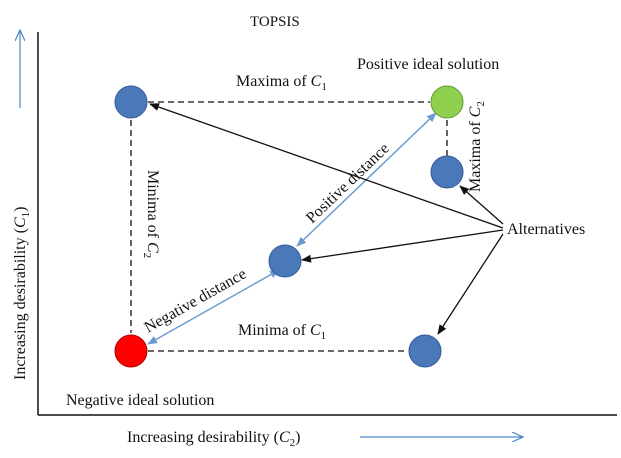 The height and width of the screenshot is (458, 621). What do you see at coordinates (481, 205) in the screenshot?
I see `alt-arrow-right` at bounding box center [481, 205].